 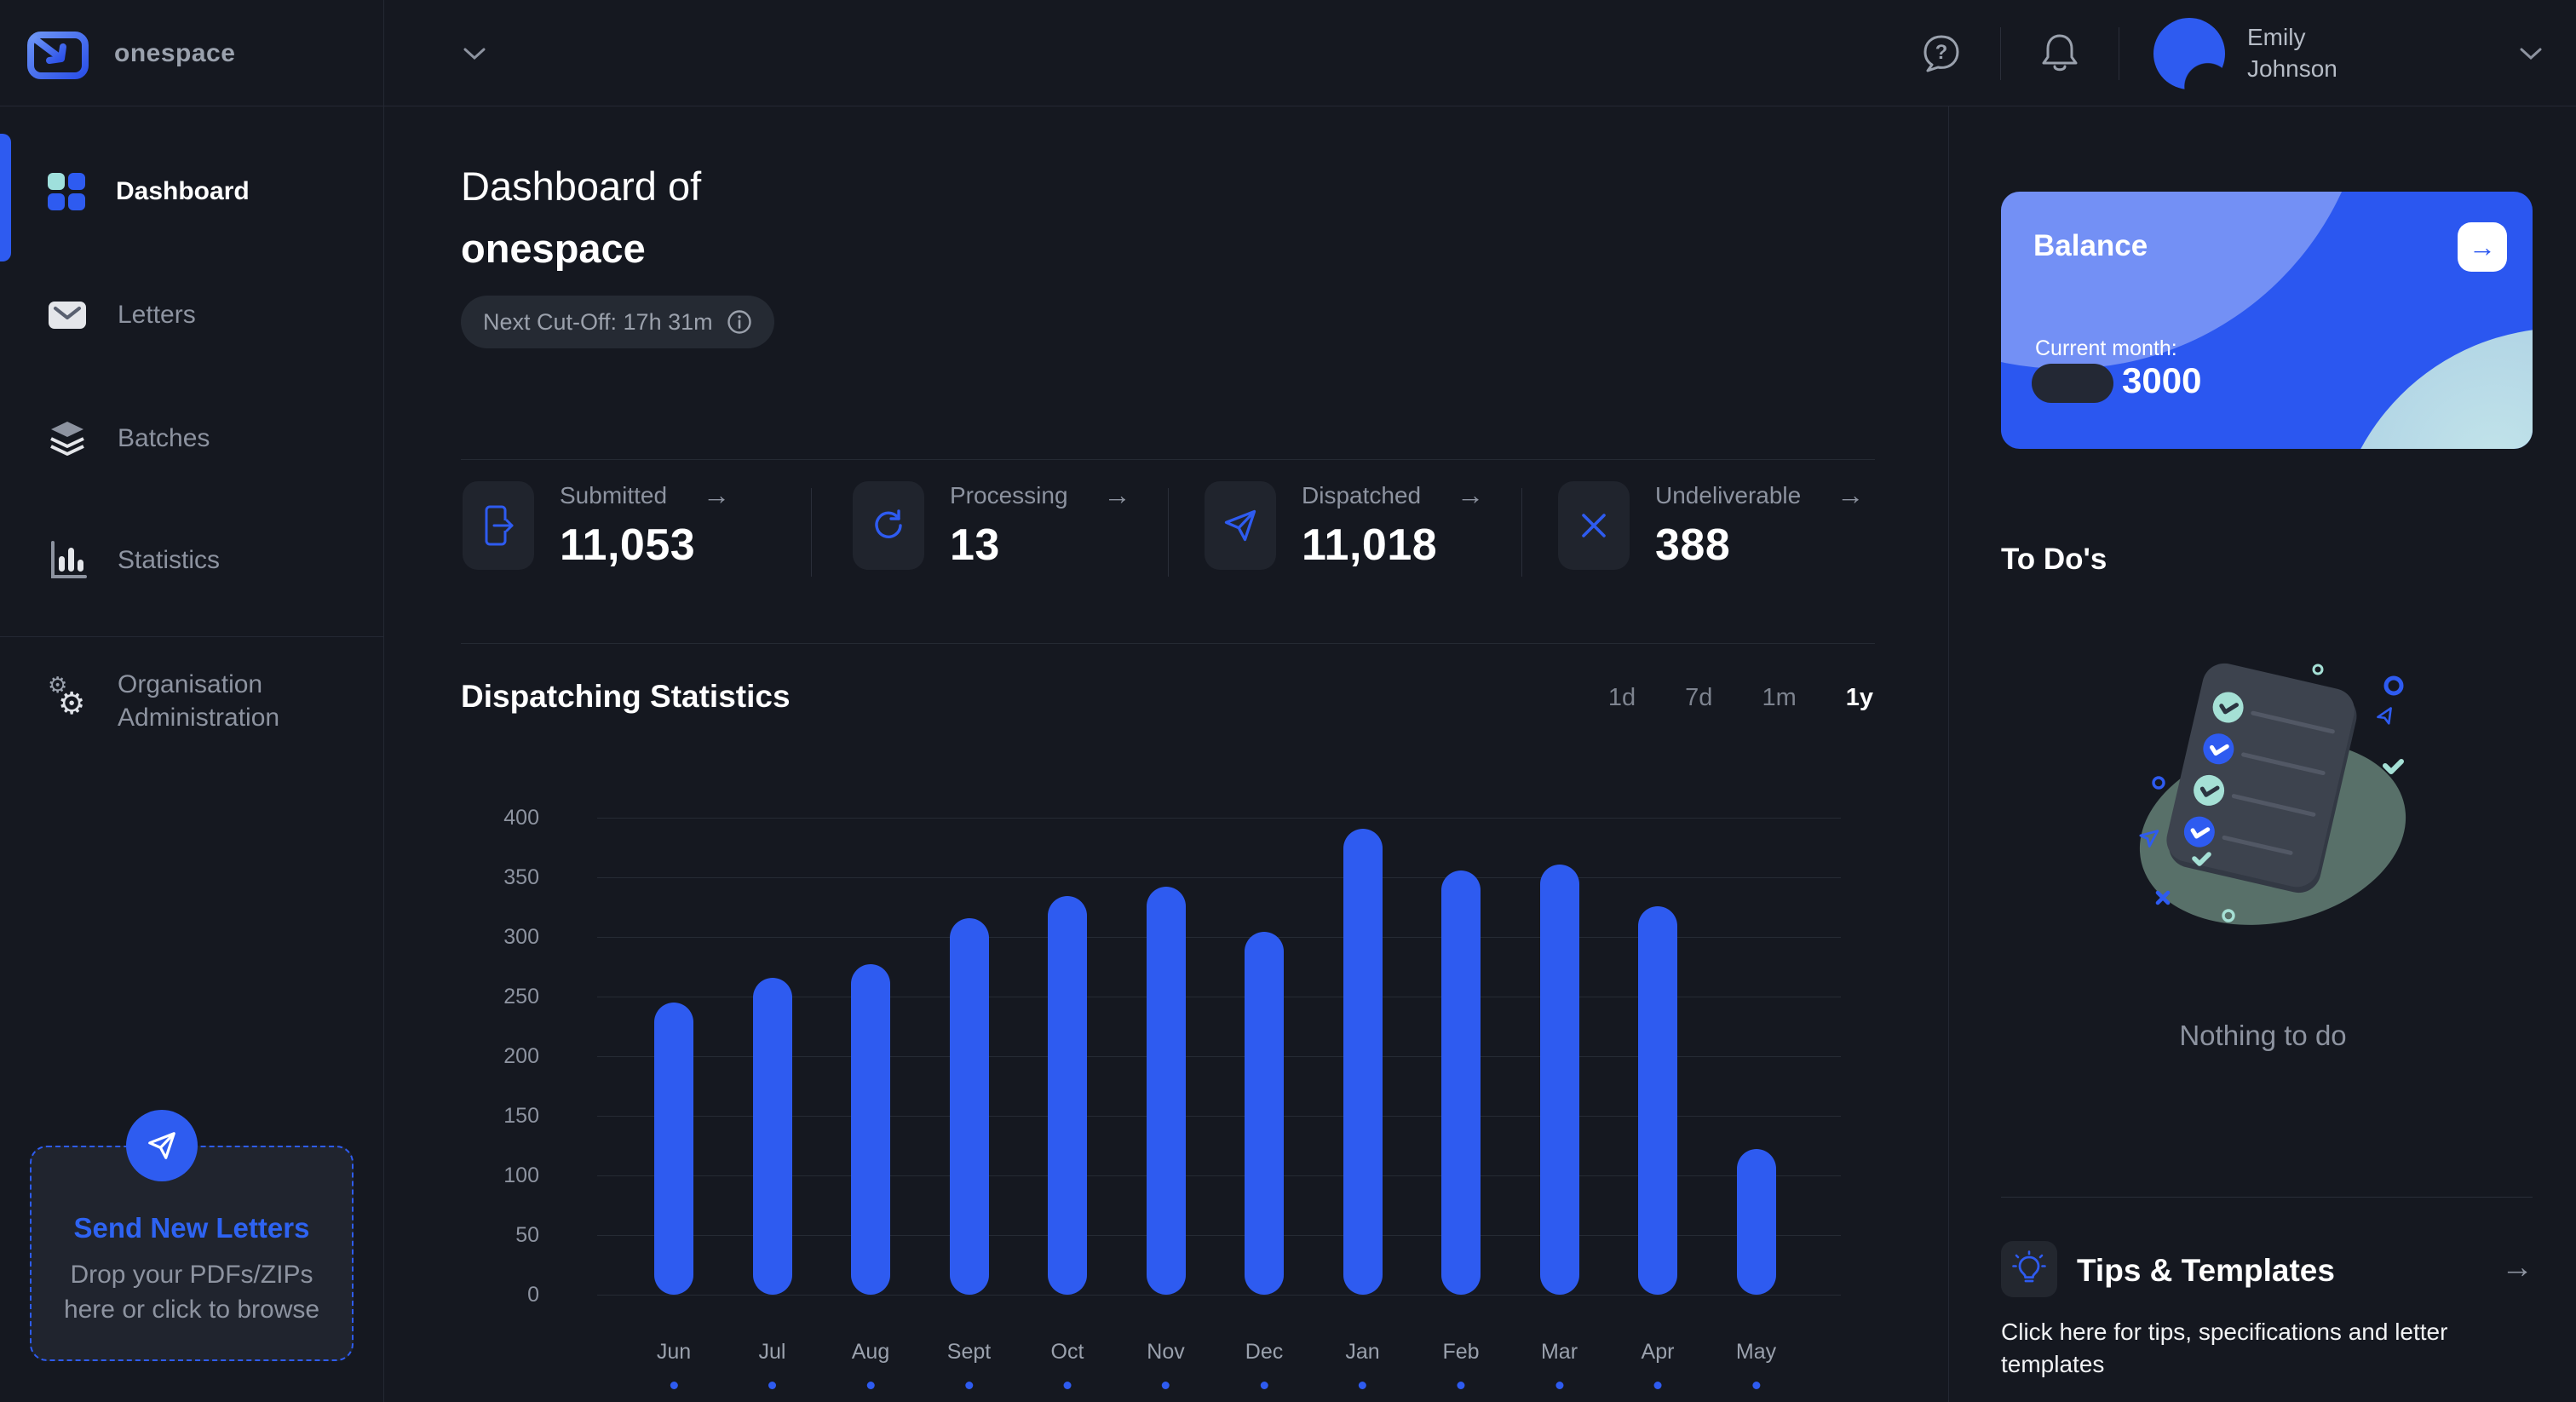 What do you see at coordinates (2483, 247) in the screenshot?
I see `balance-arrow-button: →` at bounding box center [2483, 247].